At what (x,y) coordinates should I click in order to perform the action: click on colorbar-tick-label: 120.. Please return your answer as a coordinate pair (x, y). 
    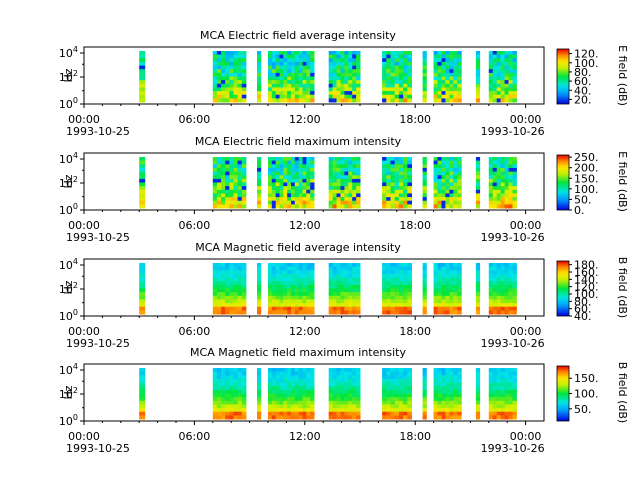
    Looking at the image, I should click on (586, 54).